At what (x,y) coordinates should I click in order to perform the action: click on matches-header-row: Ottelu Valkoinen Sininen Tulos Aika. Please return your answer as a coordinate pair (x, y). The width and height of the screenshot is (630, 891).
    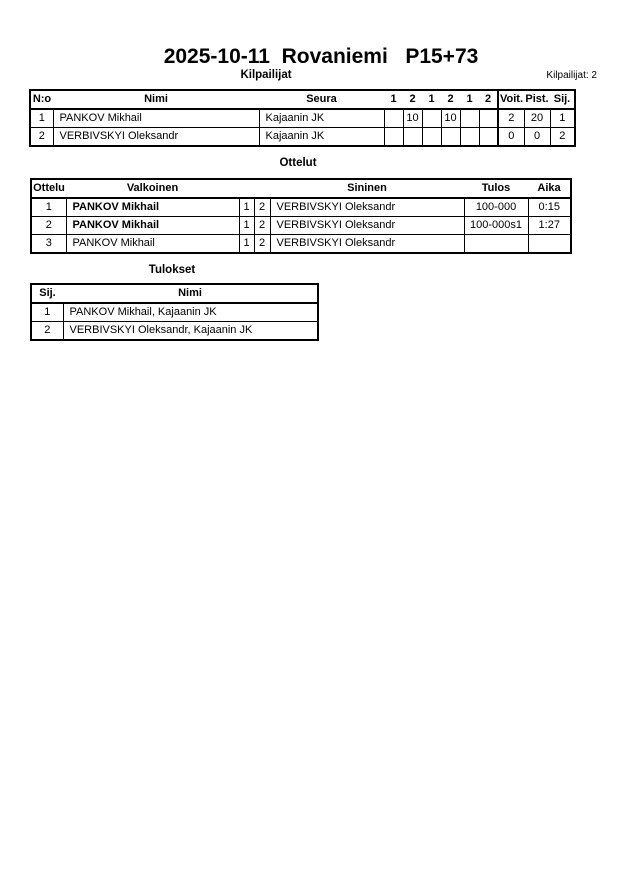
    Looking at the image, I should click on (301, 189).